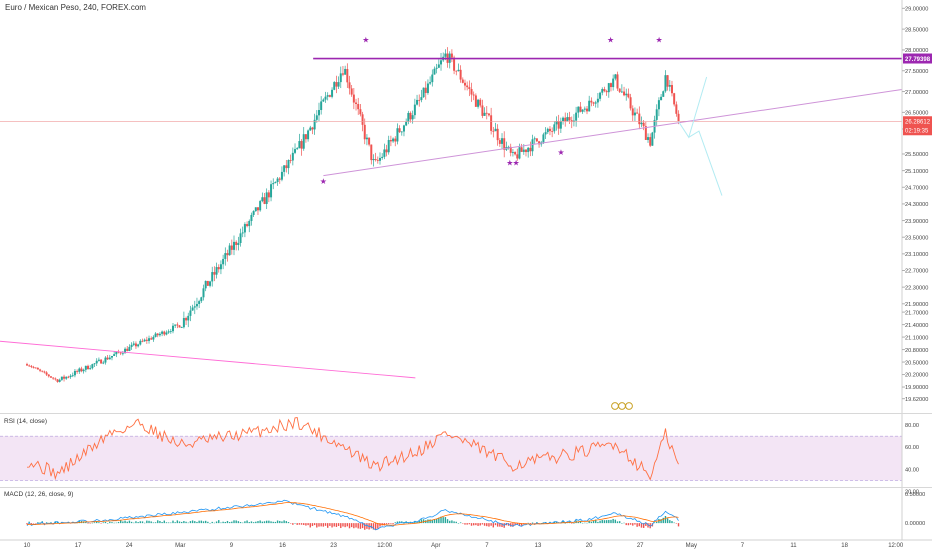  What do you see at coordinates (916, 238) in the screenshot?
I see `price-tick-label: 23.50000` at bounding box center [916, 238].